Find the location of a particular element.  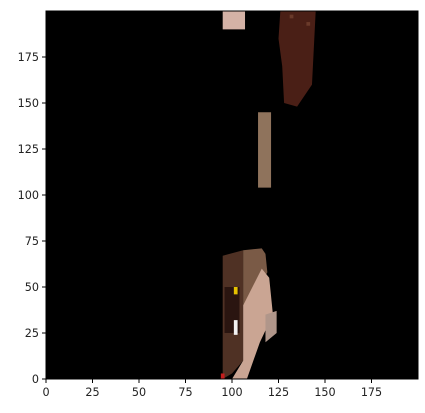

x-axis: 0 25 50 75 100 125 150 175 is located at coordinates (212, 389).